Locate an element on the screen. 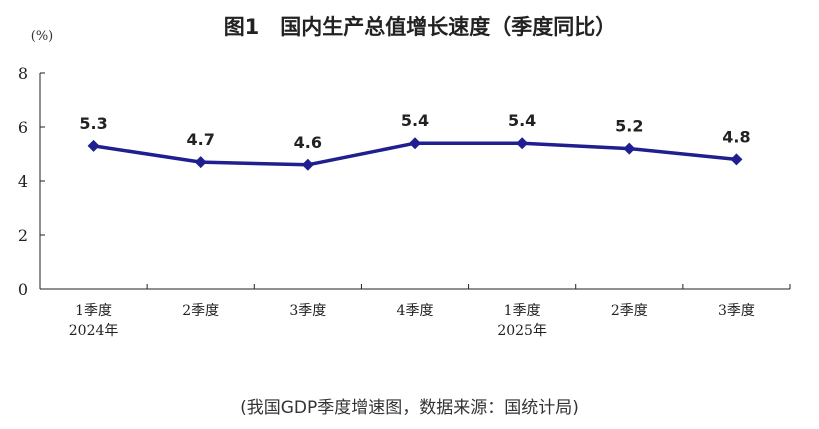 This screenshot has width=819, height=429. data-label: 4.7 is located at coordinates (201, 139).